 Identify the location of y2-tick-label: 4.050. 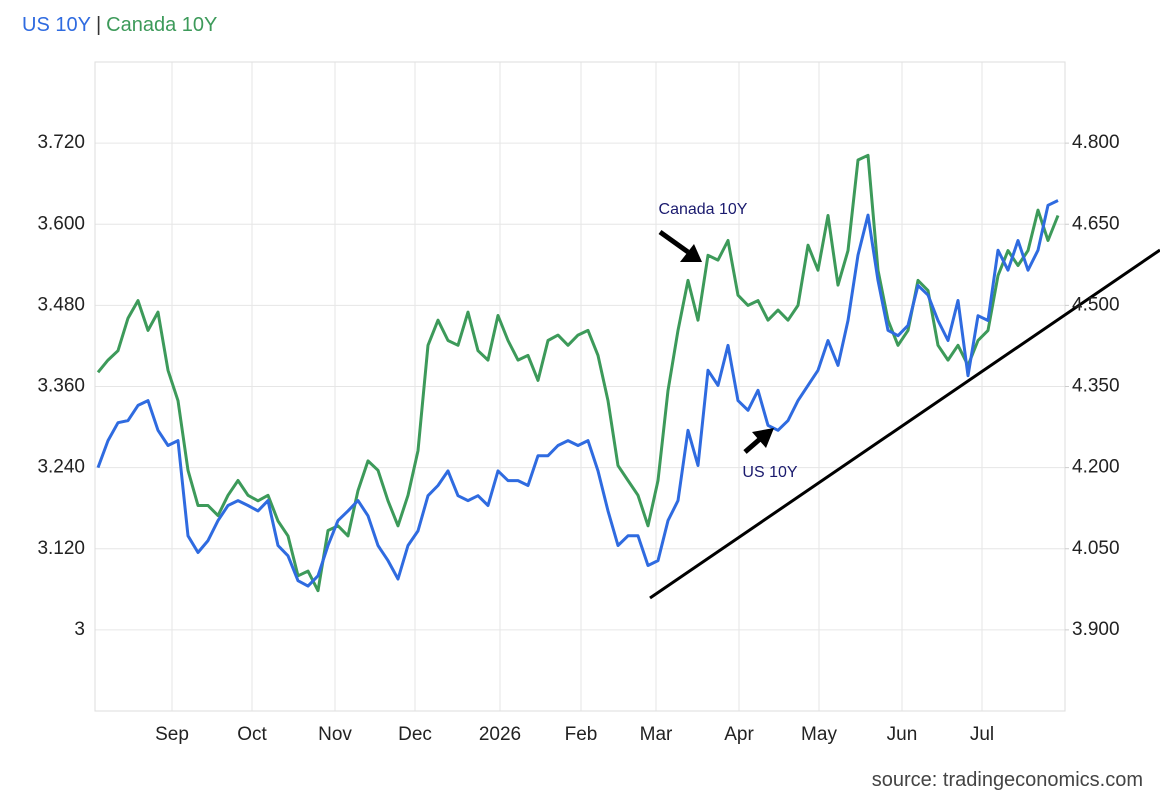
(1096, 548).